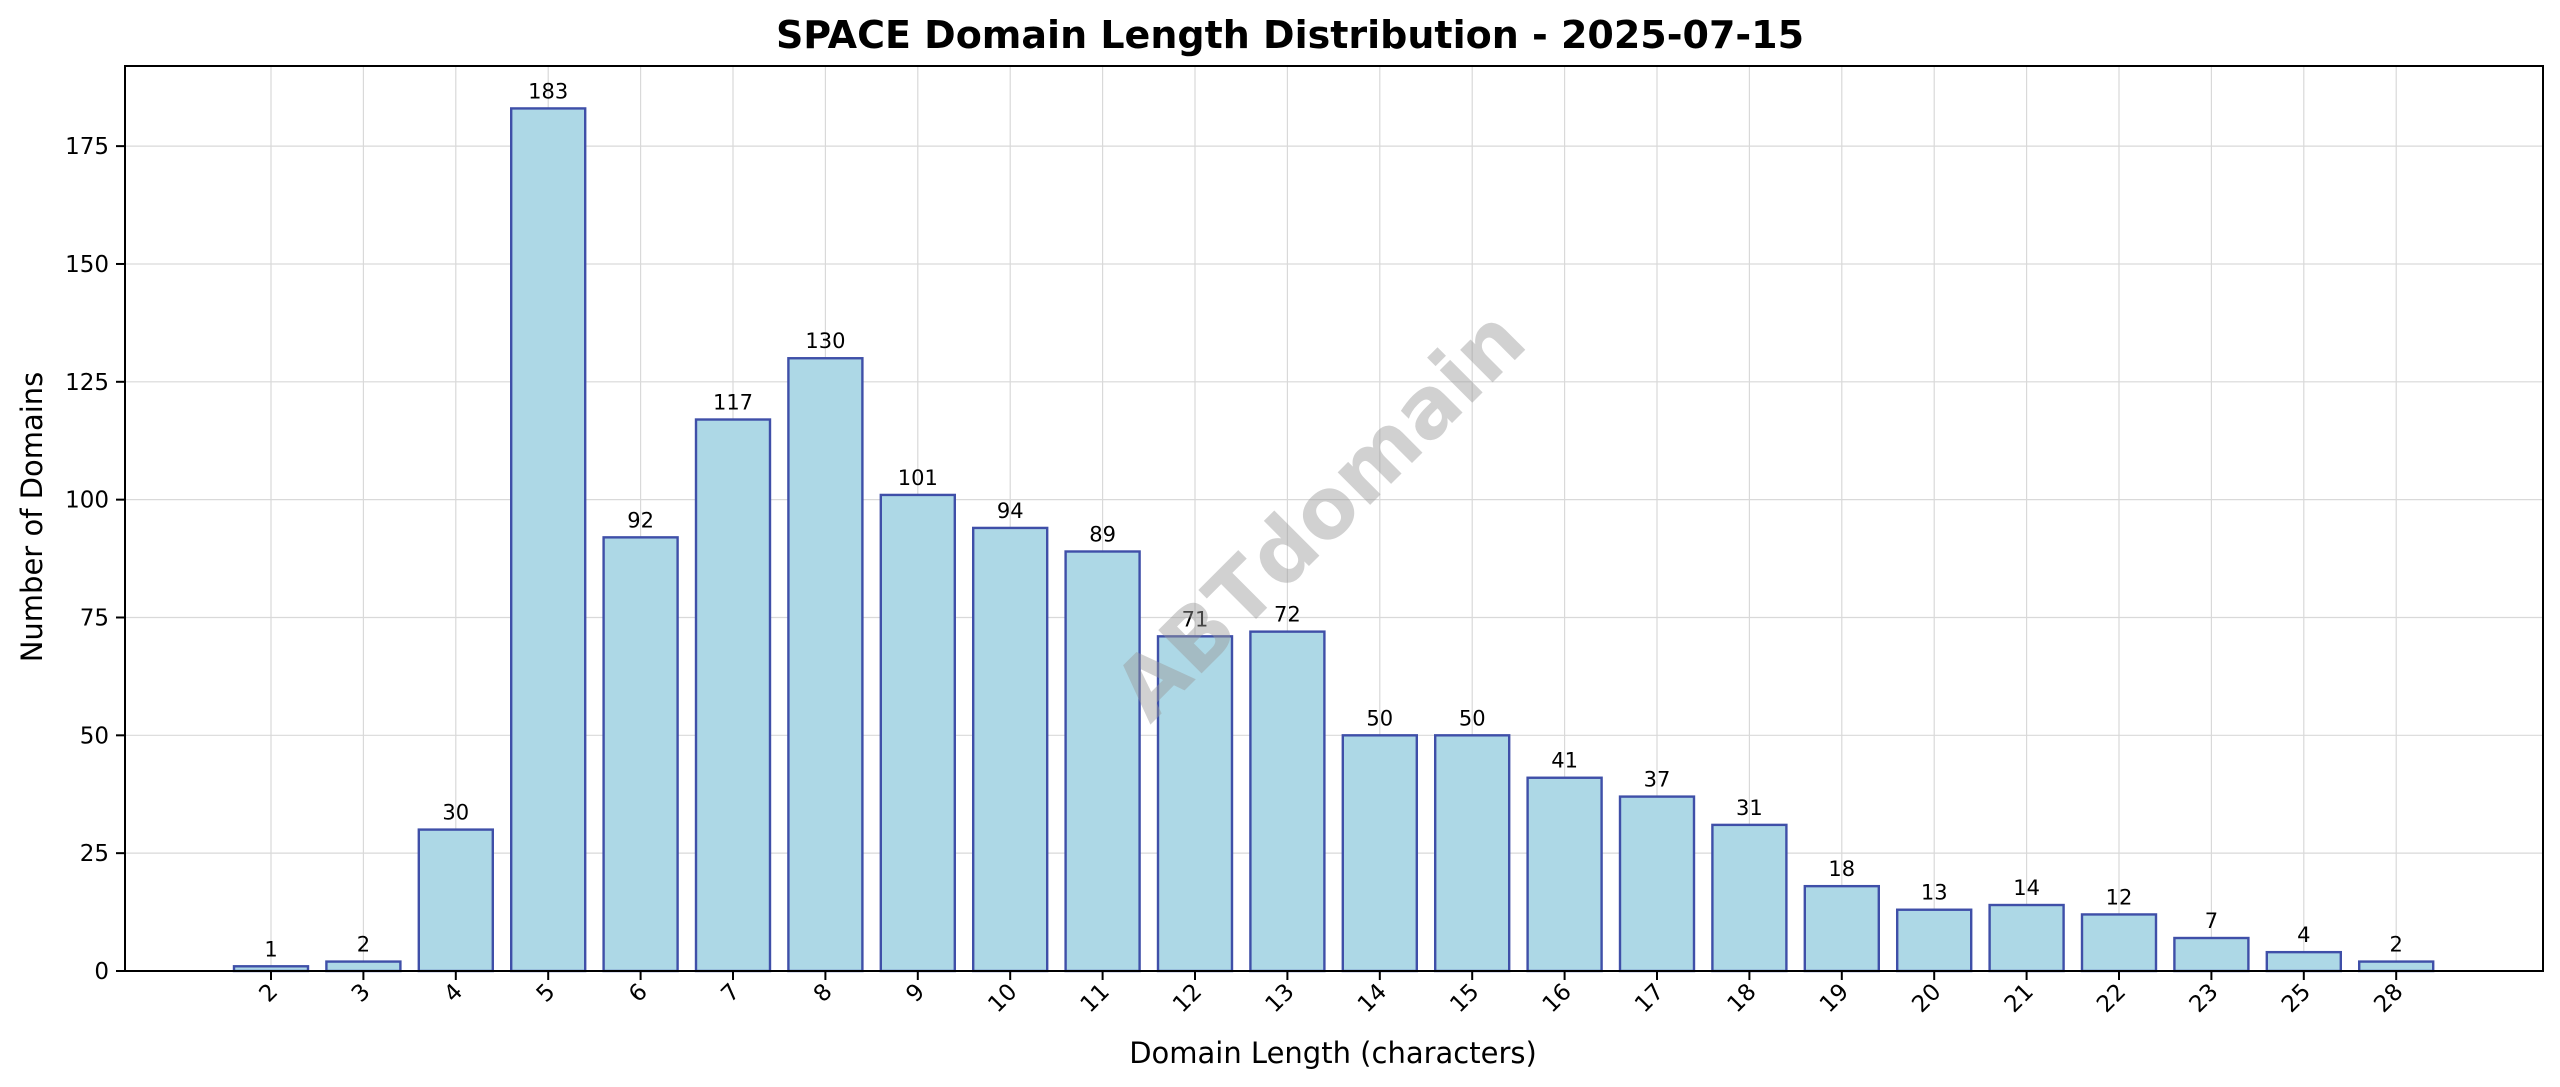 The width and height of the screenshot is (2560, 1087). What do you see at coordinates (2396, 945) in the screenshot?
I see `data-label-28: 2` at bounding box center [2396, 945].